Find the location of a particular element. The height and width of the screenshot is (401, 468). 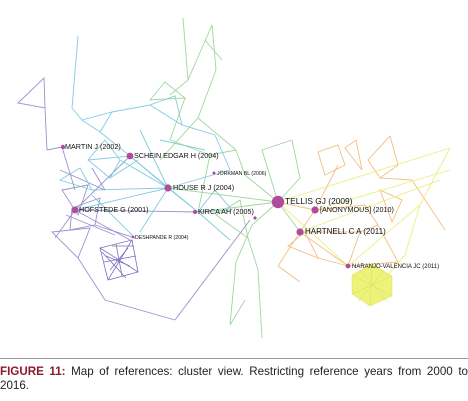

node-kirca-ah-2005-dot is located at coordinates (195, 212).